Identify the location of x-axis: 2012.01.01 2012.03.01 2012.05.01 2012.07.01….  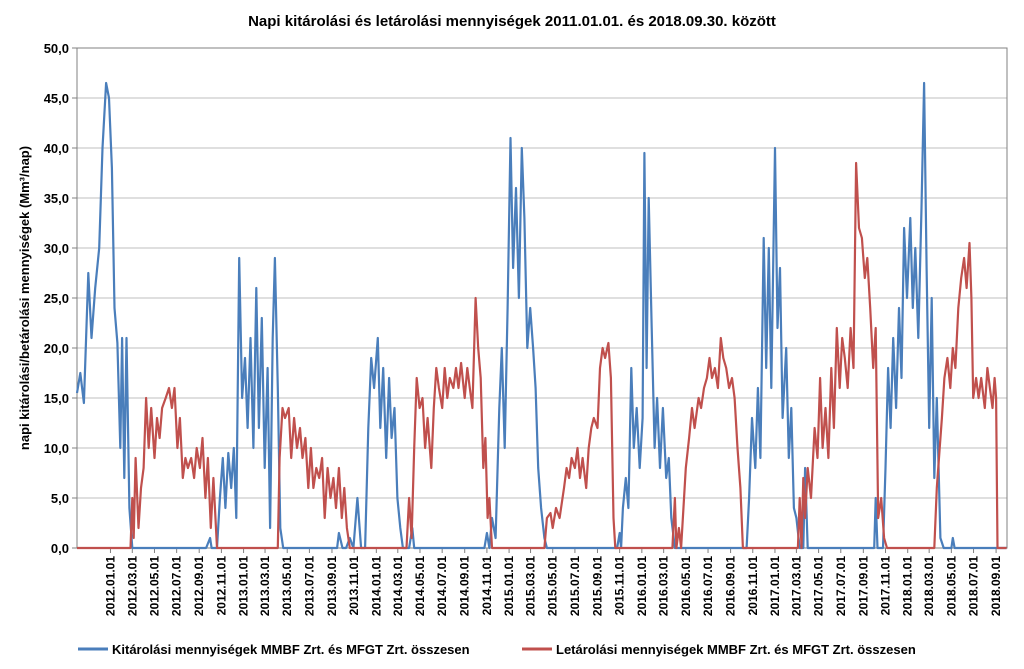
(553, 582).